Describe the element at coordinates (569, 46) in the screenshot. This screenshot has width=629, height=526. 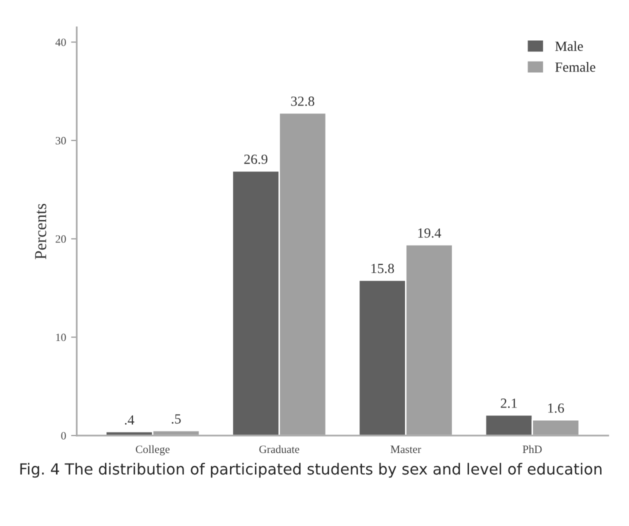
I see `legend-label: Male` at that location.